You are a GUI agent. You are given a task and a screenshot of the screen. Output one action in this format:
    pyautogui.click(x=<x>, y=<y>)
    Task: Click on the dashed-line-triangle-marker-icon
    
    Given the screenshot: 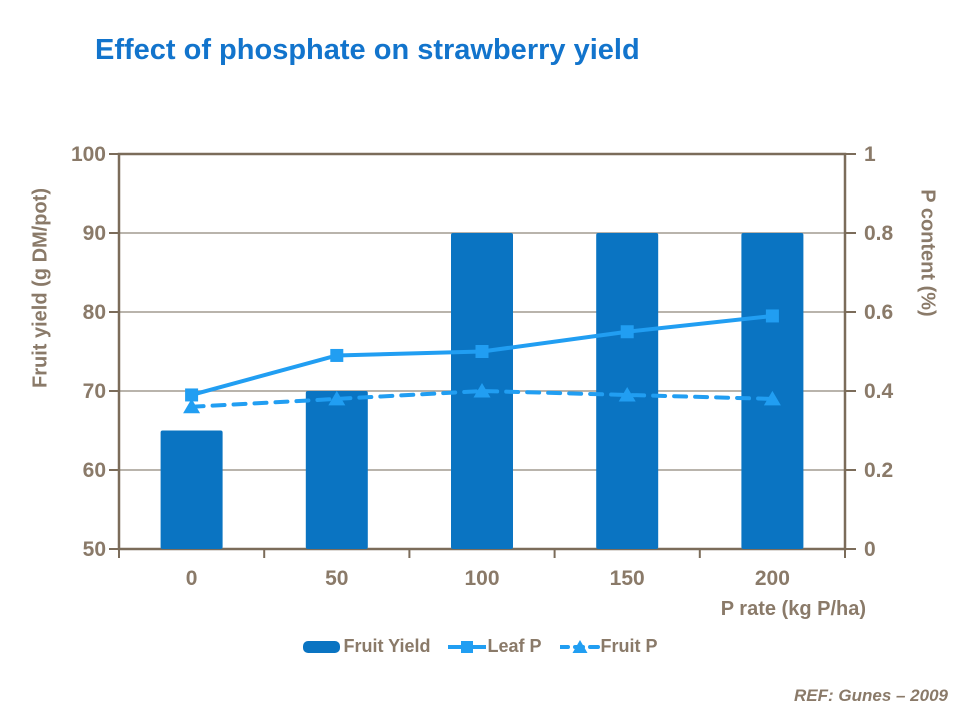 What is the action you would take?
    pyautogui.click(x=579, y=646)
    